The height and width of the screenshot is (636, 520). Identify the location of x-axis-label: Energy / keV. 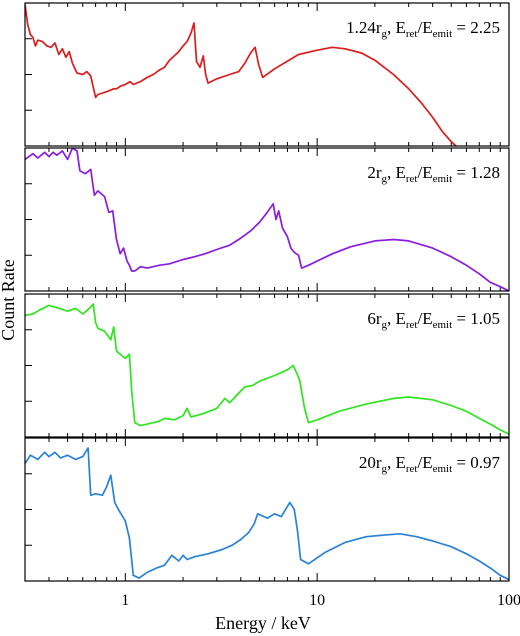
(263, 623).